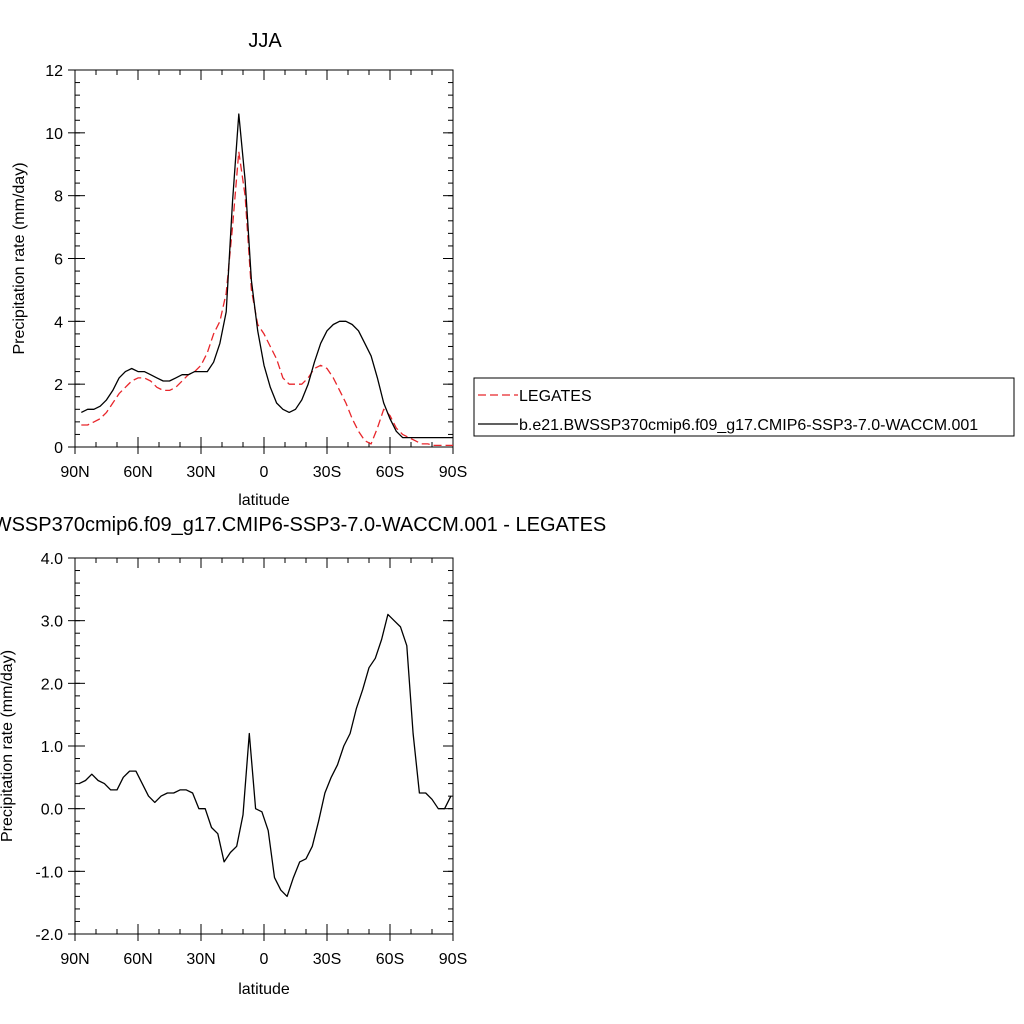  Describe the element at coordinates (54, 71) in the screenshot. I see `y-tick-label: 12` at that location.